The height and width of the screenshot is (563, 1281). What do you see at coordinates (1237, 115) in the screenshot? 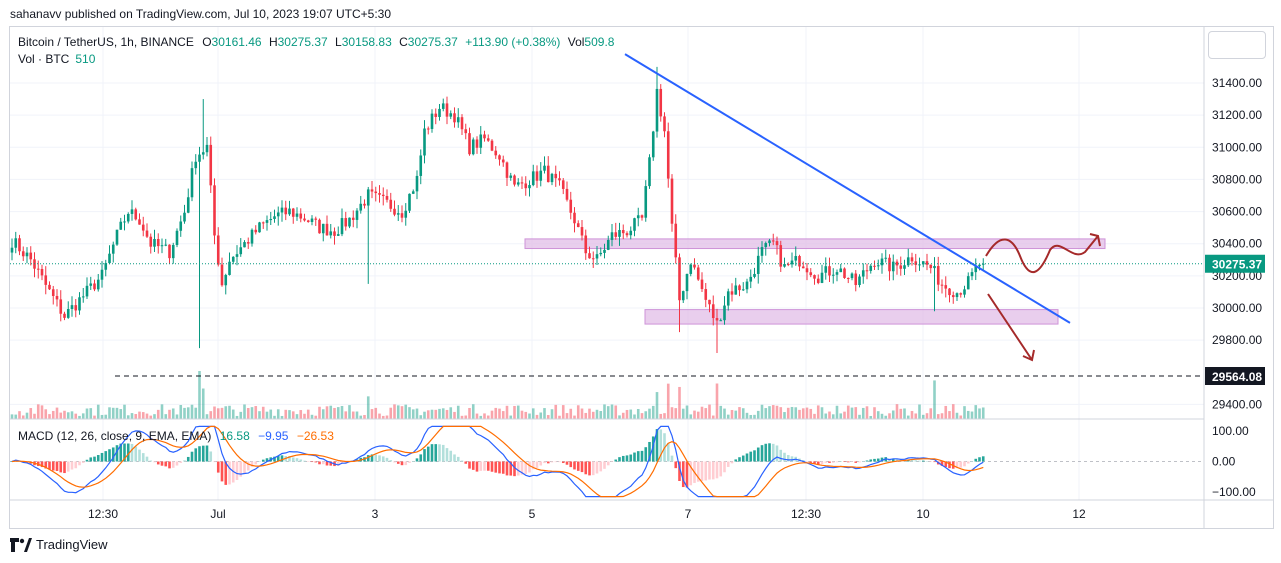
I see `y-tick-label: 31200.00` at bounding box center [1237, 115].